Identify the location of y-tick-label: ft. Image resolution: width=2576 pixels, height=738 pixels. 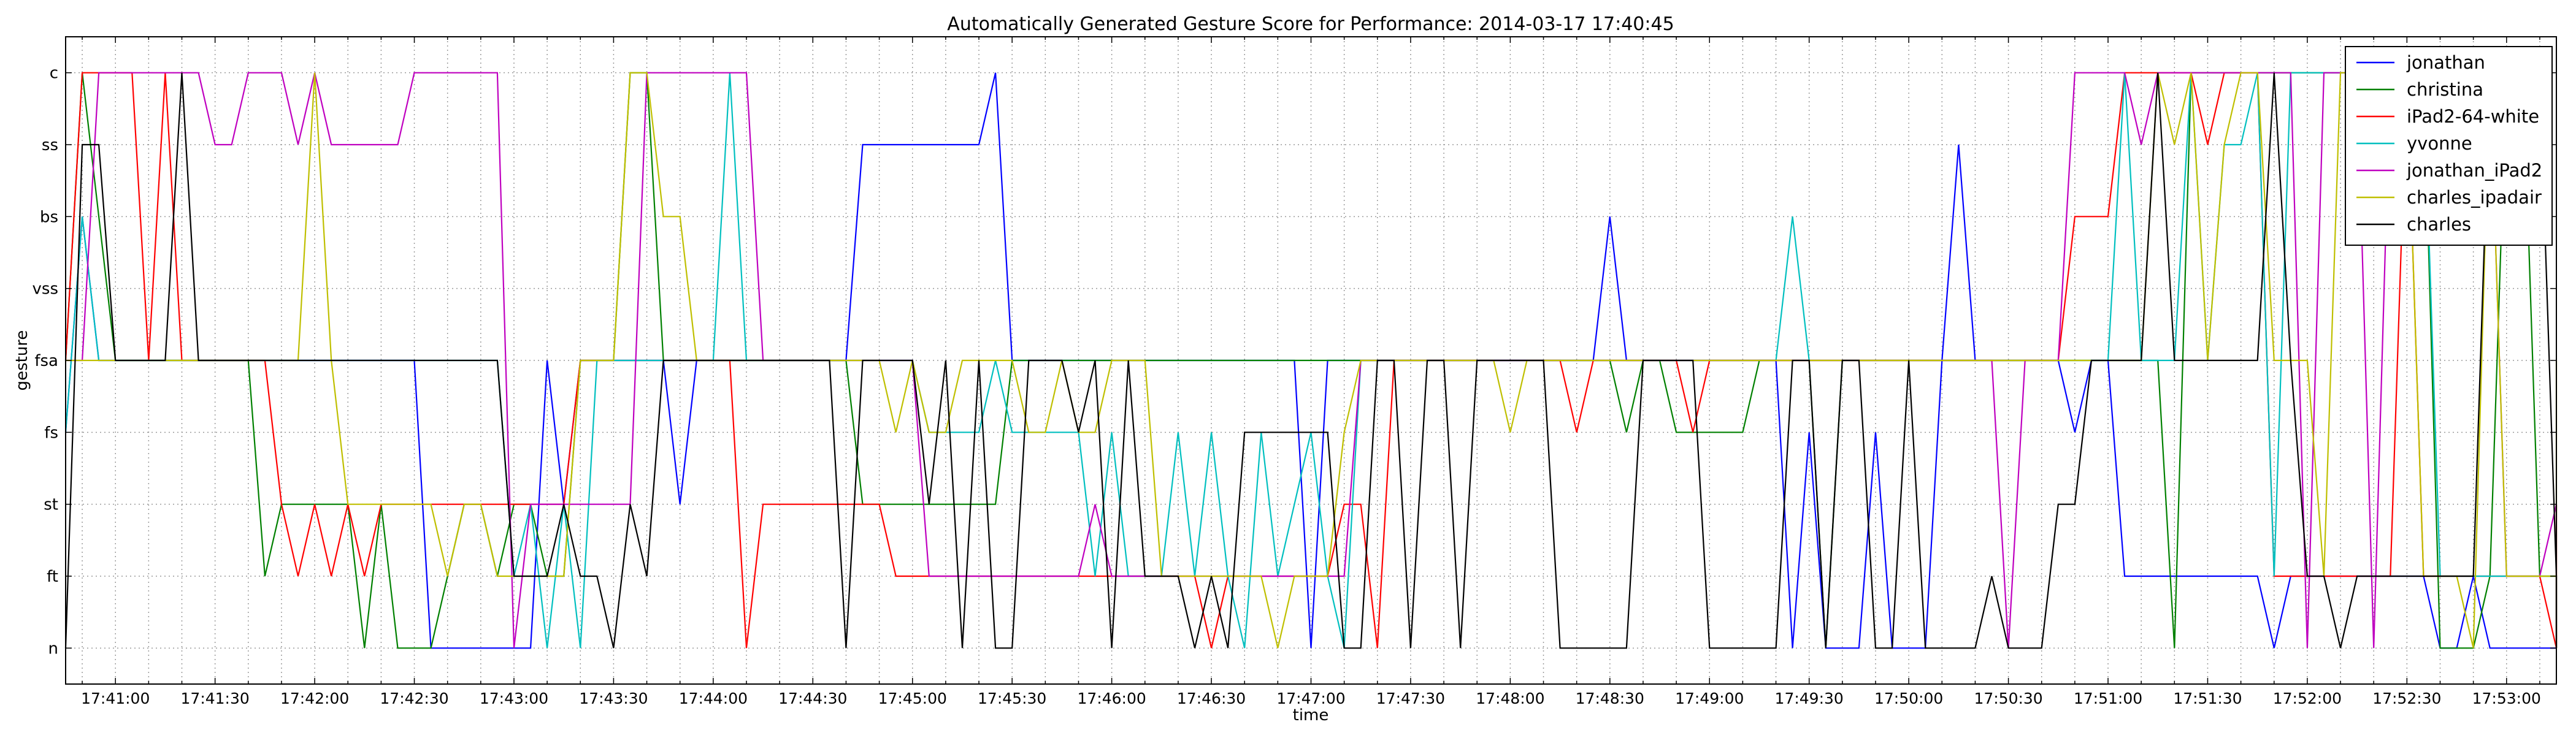
(52, 577).